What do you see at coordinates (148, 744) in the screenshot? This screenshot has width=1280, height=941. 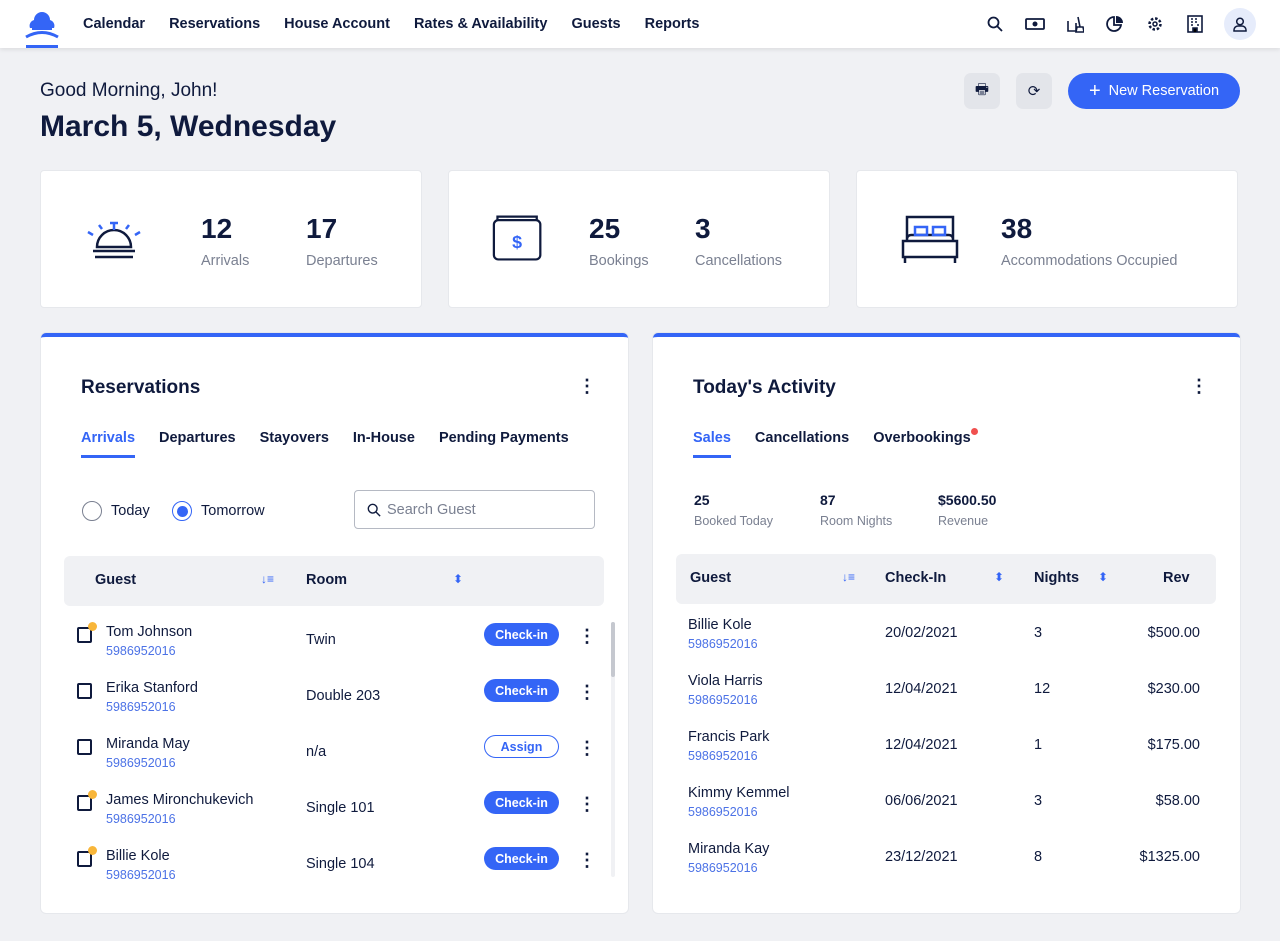 I see `guest-name: Miranda May` at bounding box center [148, 744].